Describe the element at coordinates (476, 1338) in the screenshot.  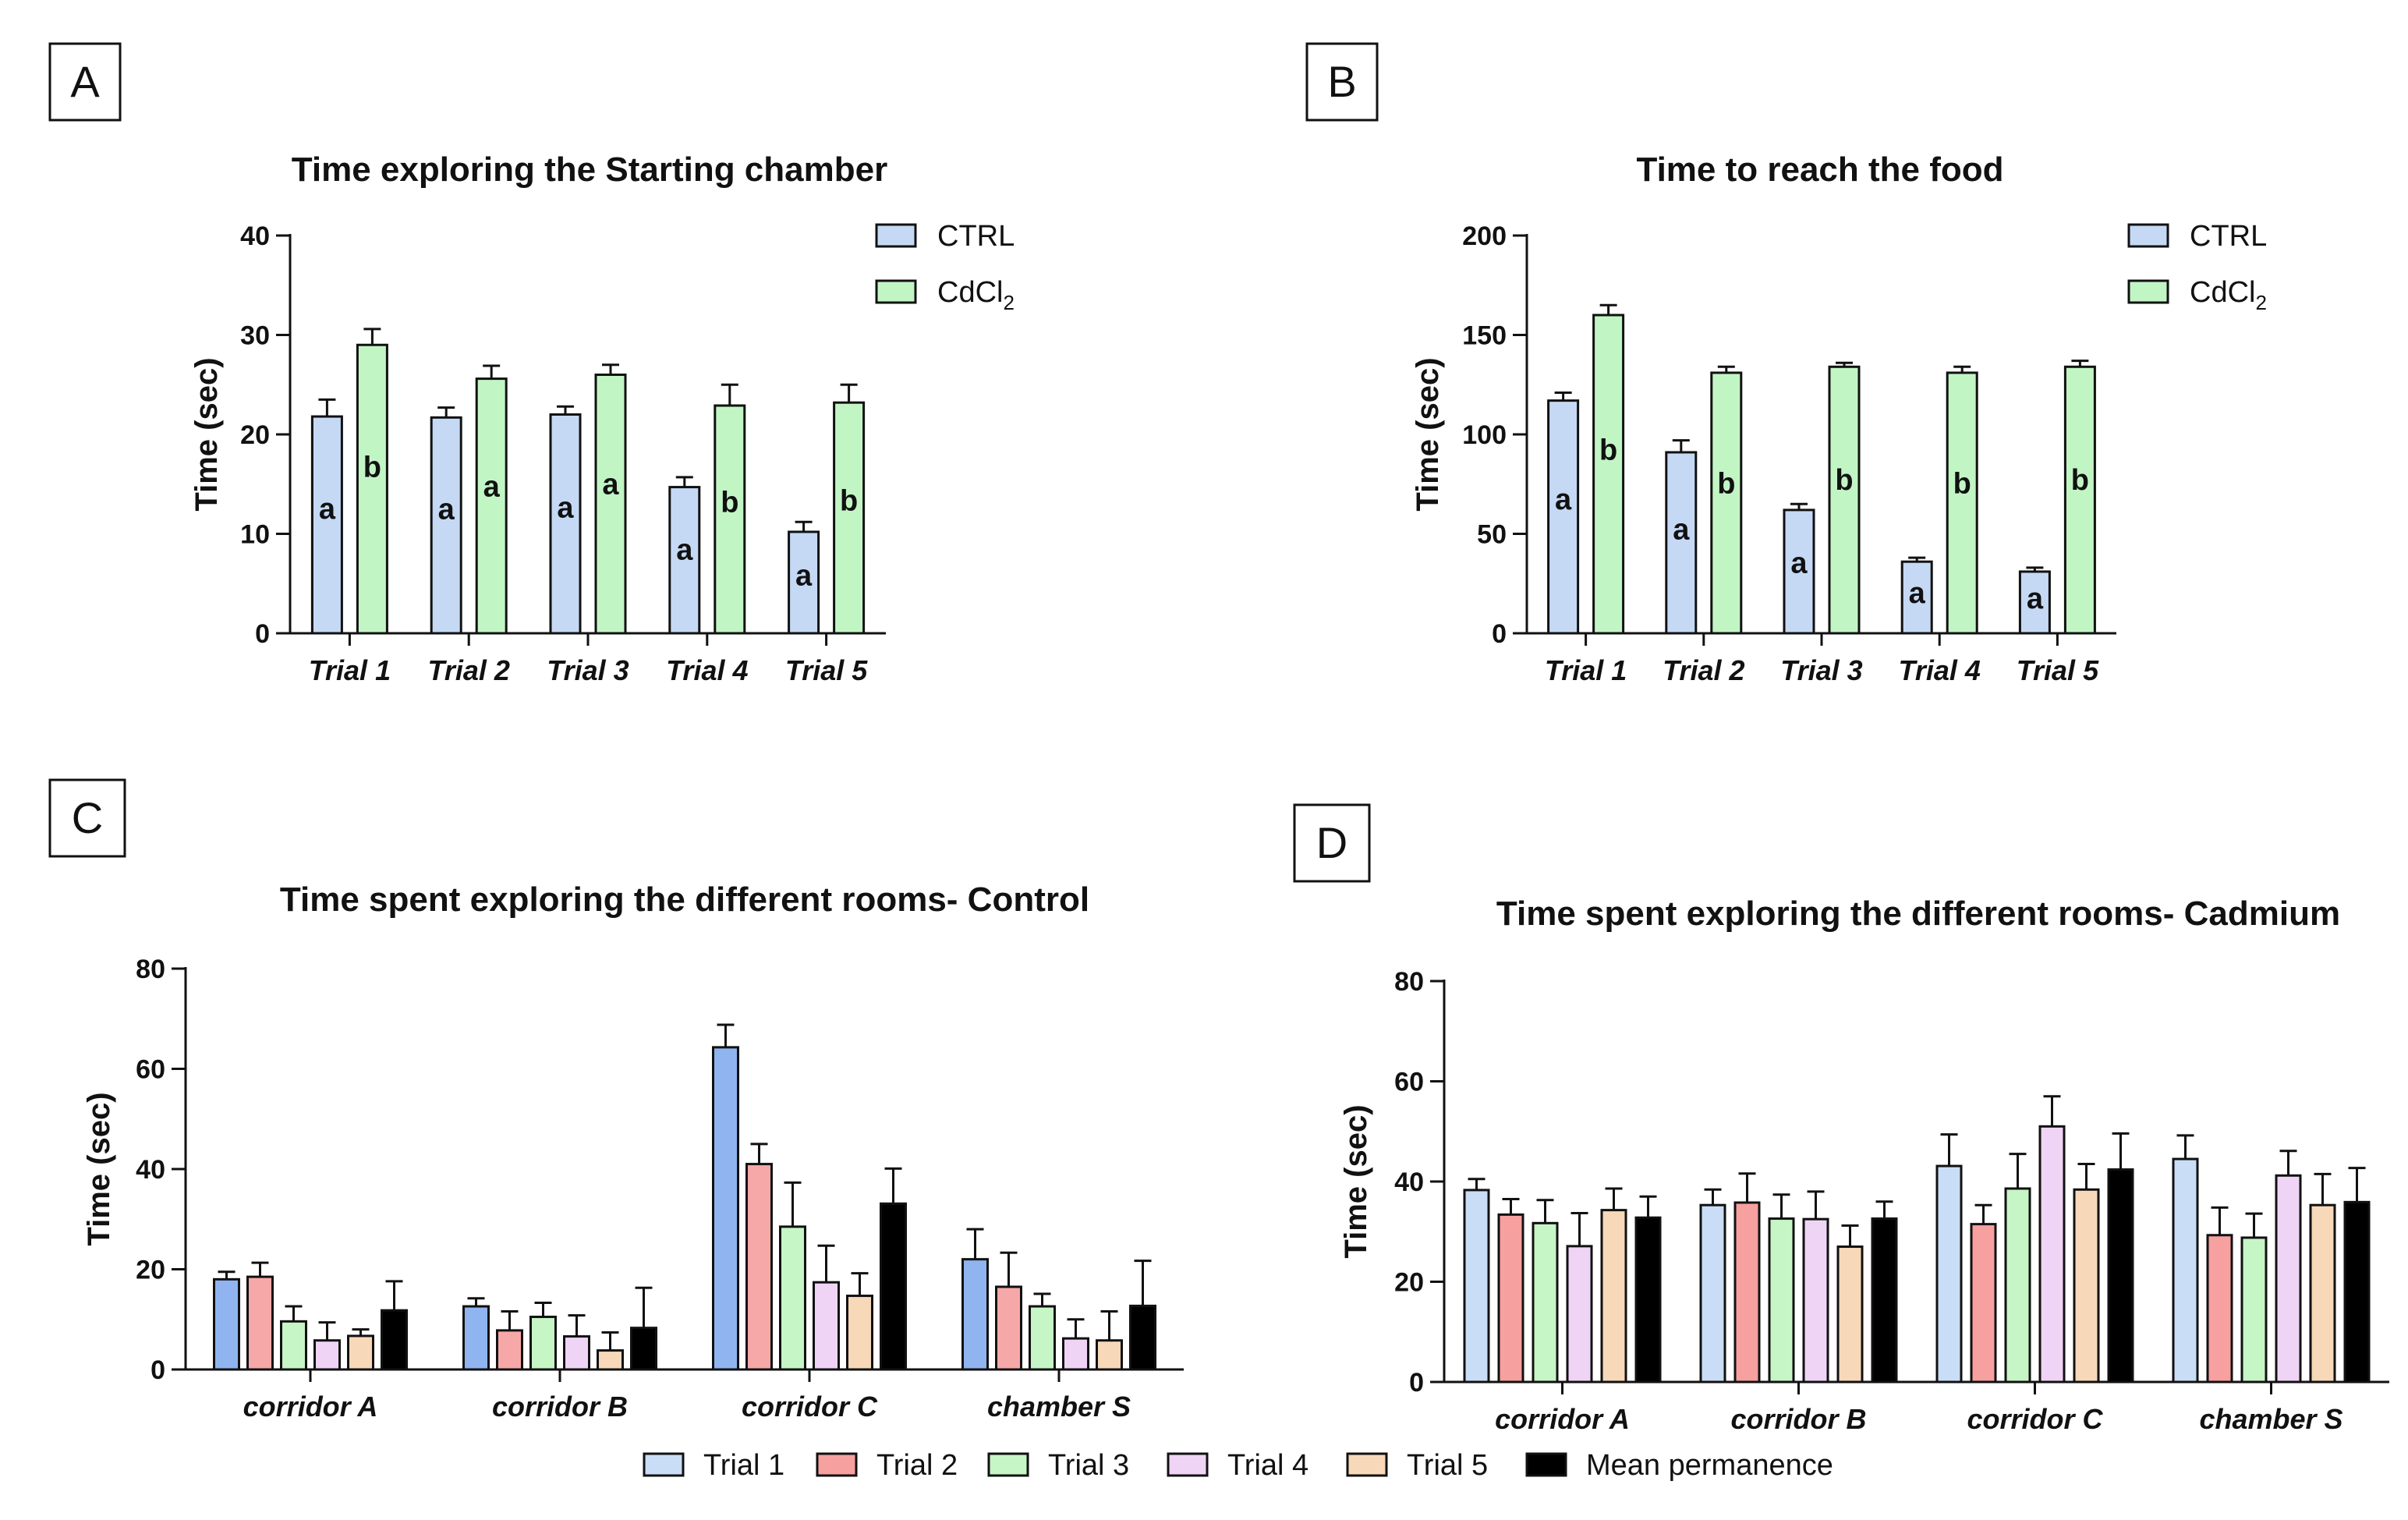
I see `bar-trial-1-corridor-b` at that location.